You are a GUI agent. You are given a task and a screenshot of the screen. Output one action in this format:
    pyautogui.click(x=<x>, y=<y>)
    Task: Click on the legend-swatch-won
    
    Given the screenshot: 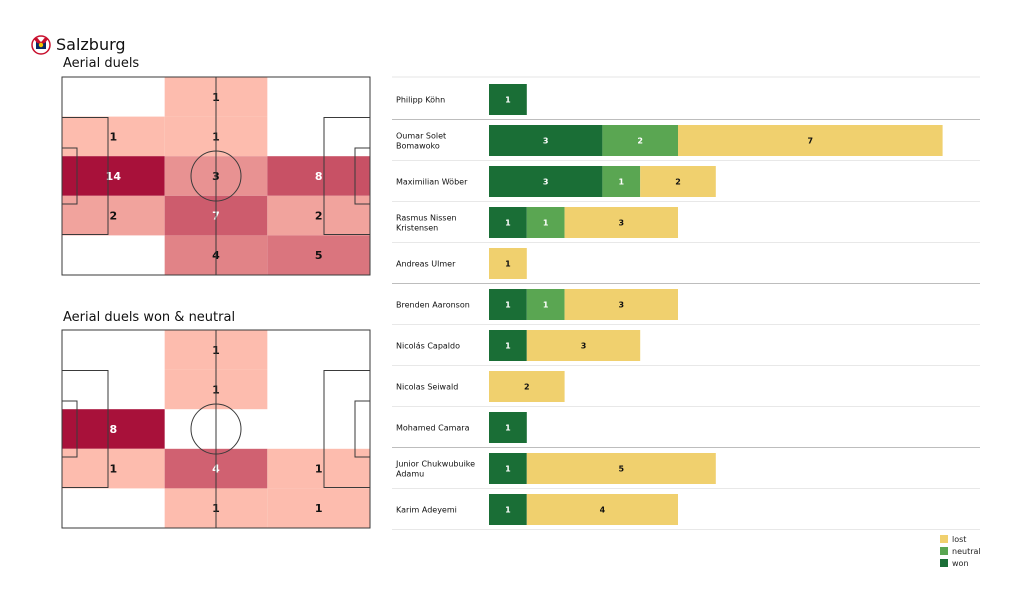 What is the action you would take?
    pyautogui.click(x=944, y=563)
    